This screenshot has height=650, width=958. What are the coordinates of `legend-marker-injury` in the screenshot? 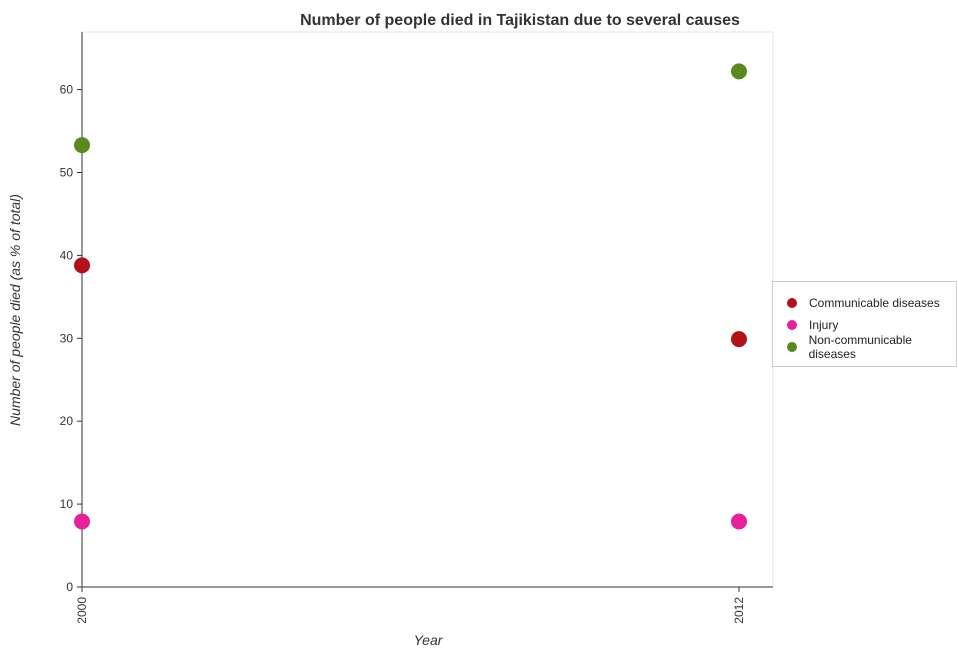 It's located at (792, 325).